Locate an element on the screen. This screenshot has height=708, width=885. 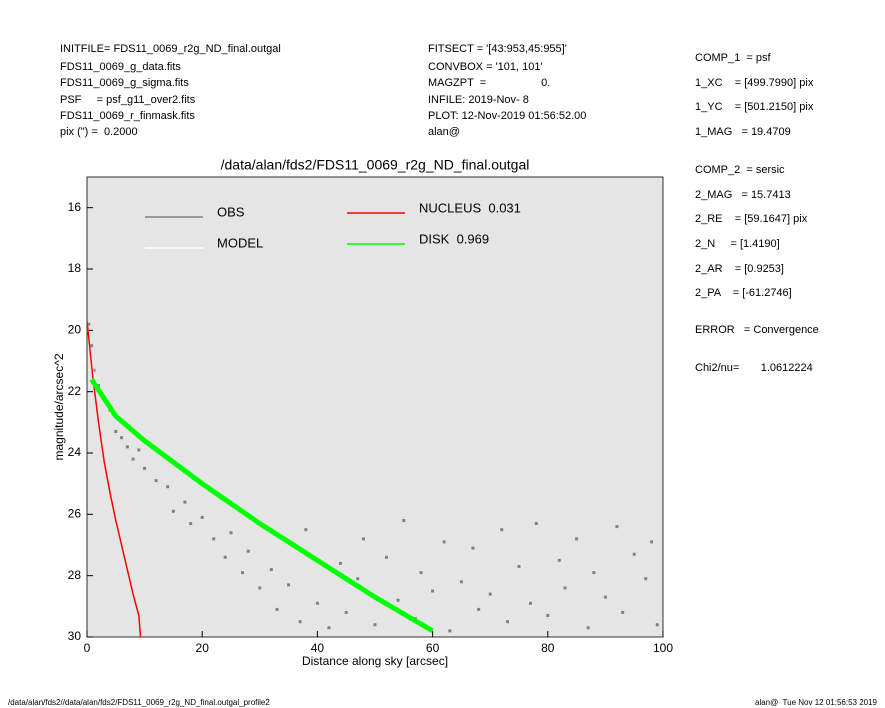
info-line: 1_MAG = 19.4709 is located at coordinates (743, 132).